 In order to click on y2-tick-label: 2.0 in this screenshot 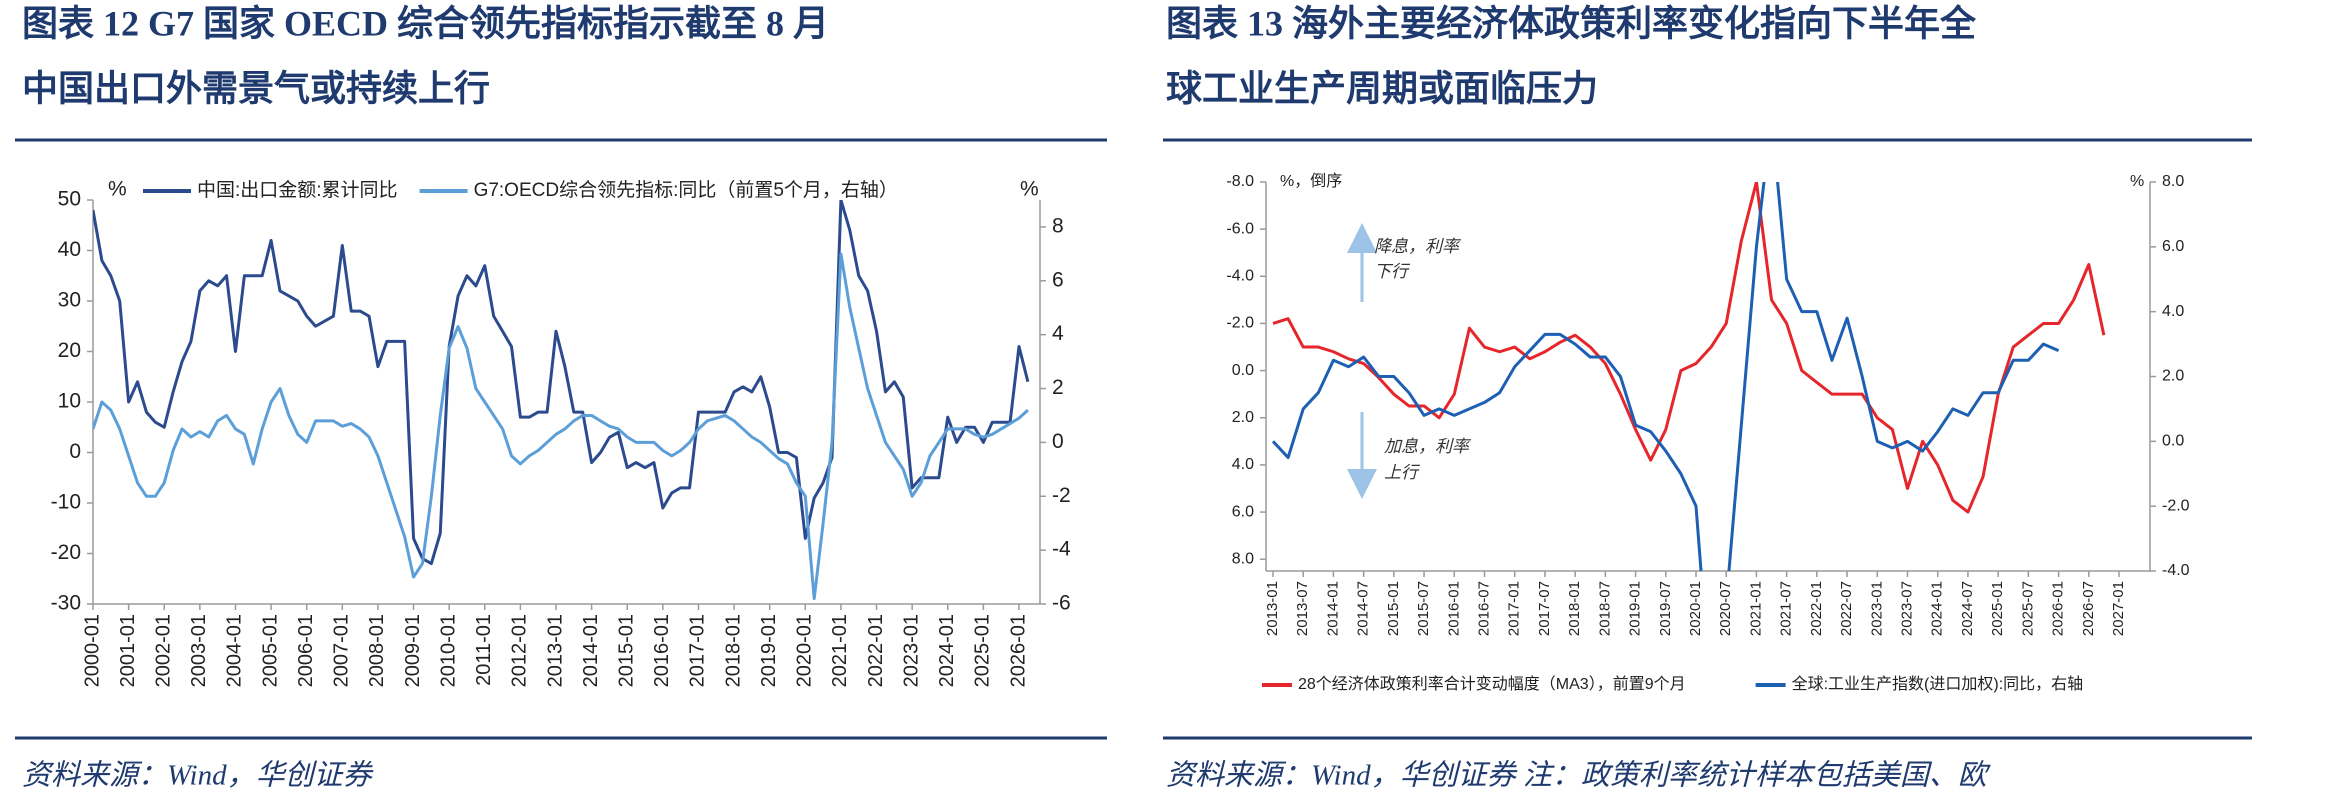, I will do `click(2173, 376)`.